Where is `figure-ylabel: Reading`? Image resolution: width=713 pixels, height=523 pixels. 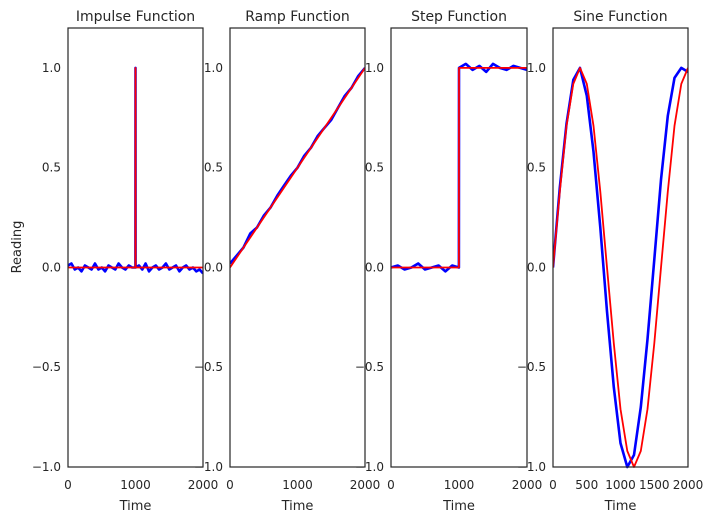
figure-ylabel: Reading is located at coordinates (17, 247).